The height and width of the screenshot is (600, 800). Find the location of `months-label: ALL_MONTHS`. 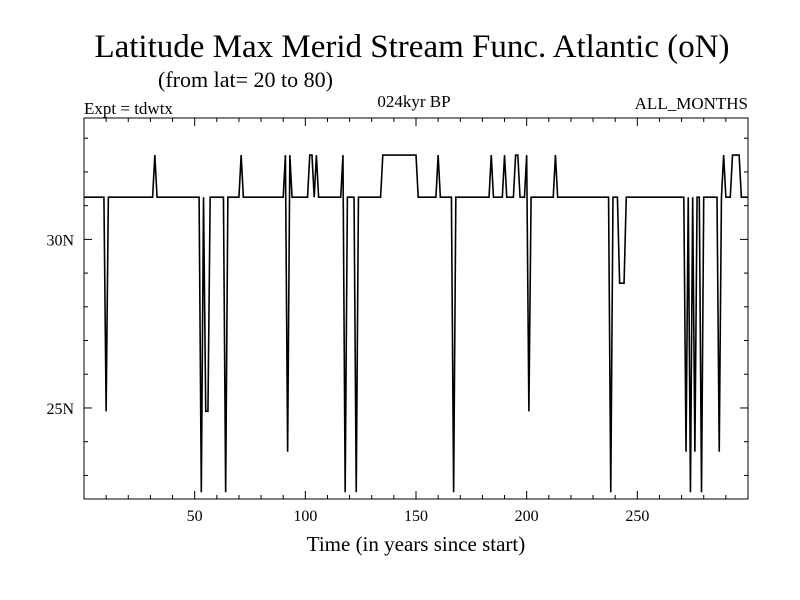

months-label: ALL_MONTHS is located at coordinates (691, 103).